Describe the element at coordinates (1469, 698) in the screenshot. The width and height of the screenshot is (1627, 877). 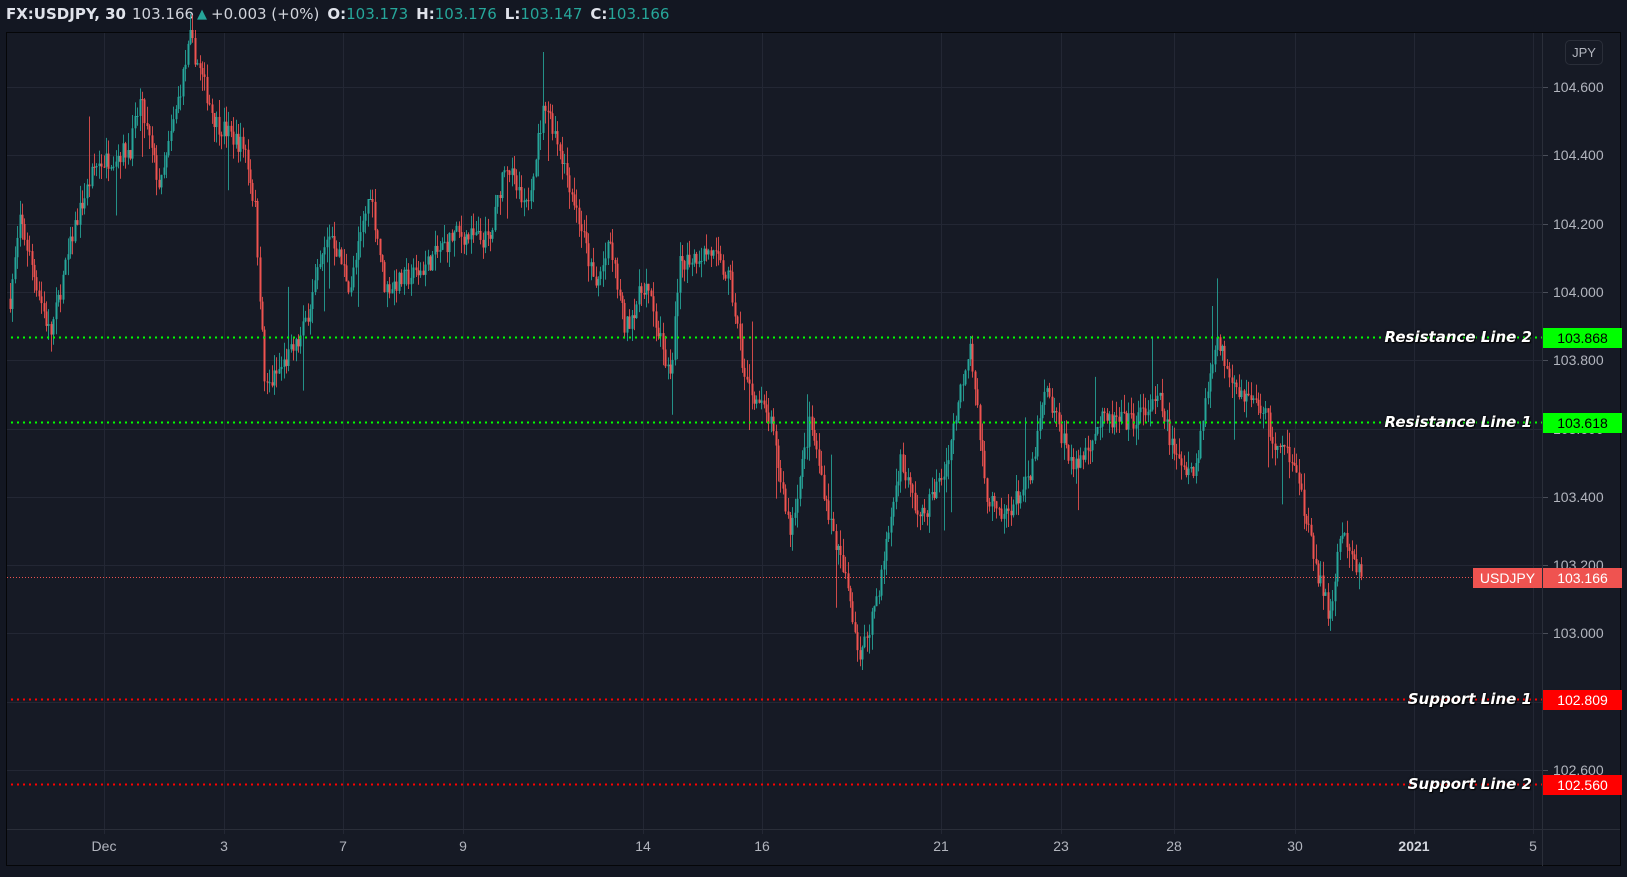
I see `level-line-label: Support Line 1` at that location.